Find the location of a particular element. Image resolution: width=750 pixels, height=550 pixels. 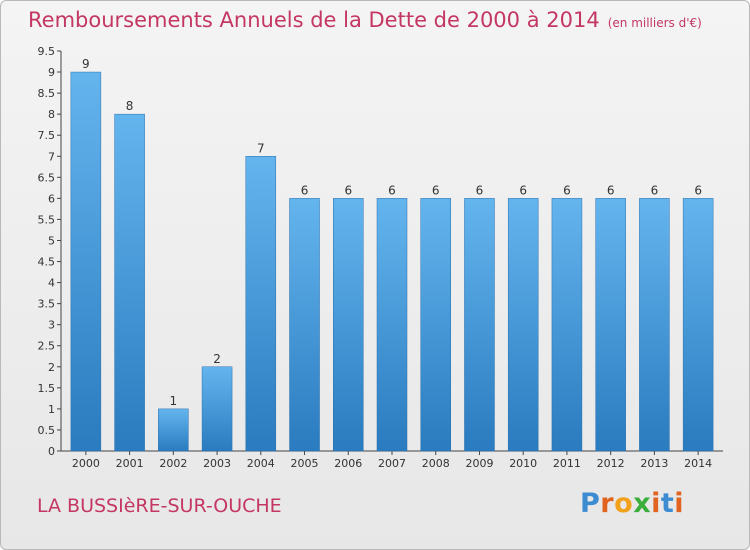

y-tick-label: 7 is located at coordinates (51, 156).